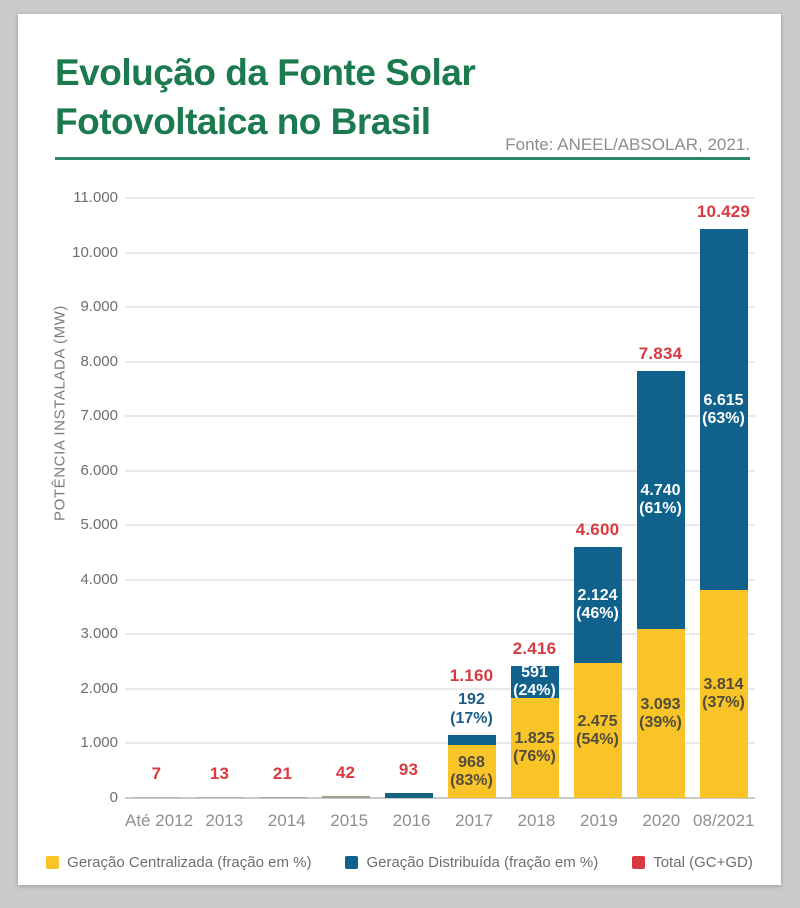 This screenshot has width=800, height=908. I want to click on bar-segment-gc: 2.475 (54%), so click(597, 730).